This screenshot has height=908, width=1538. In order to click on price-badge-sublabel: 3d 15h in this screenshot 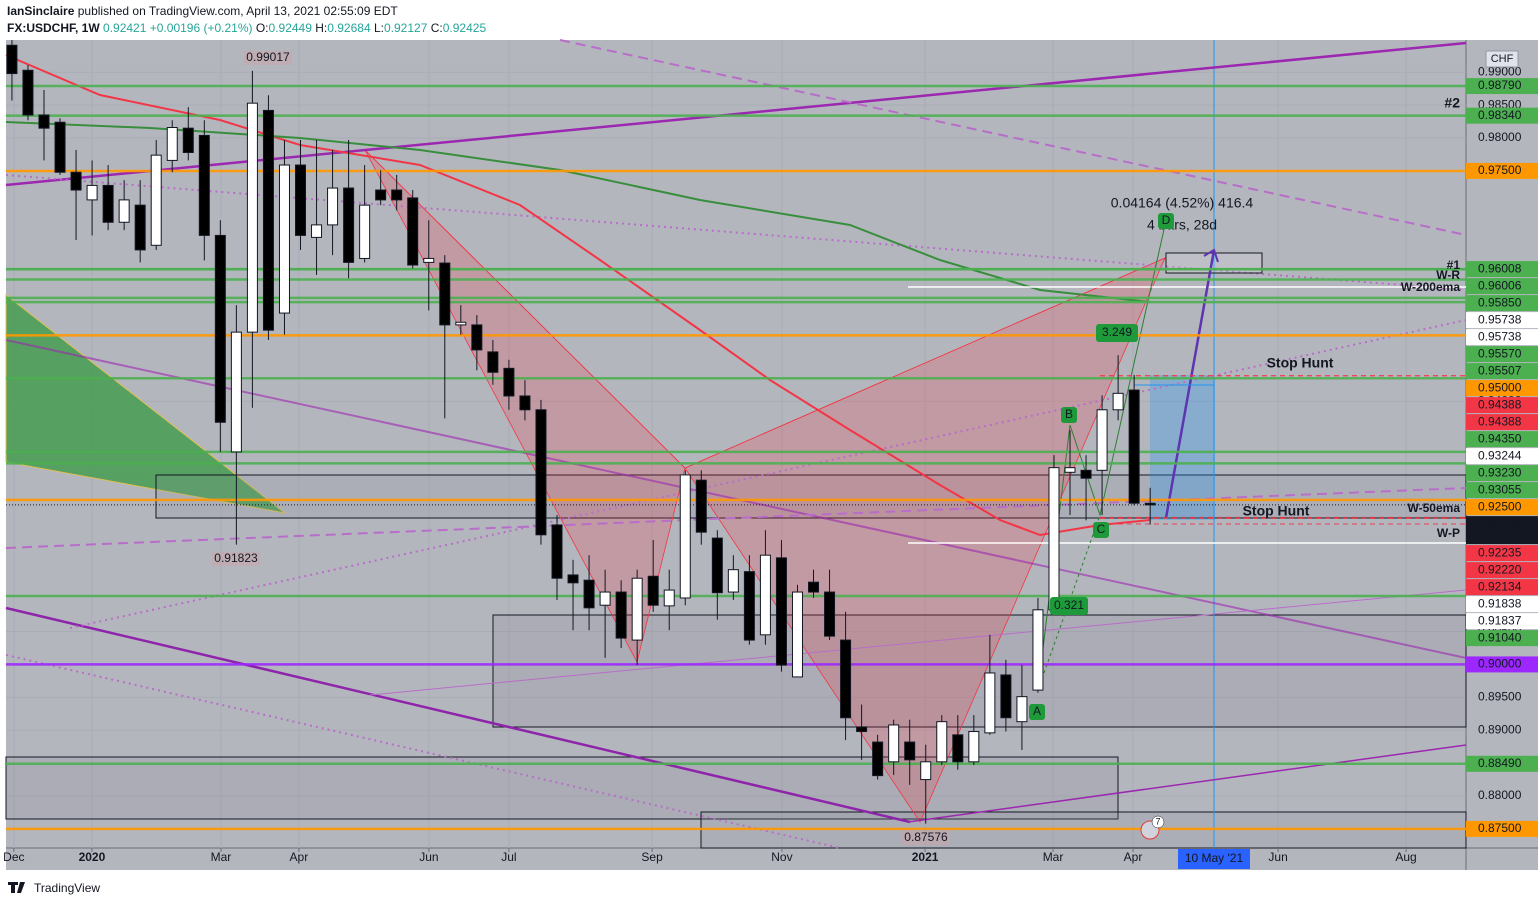, I will do `click(1496, 536)`.